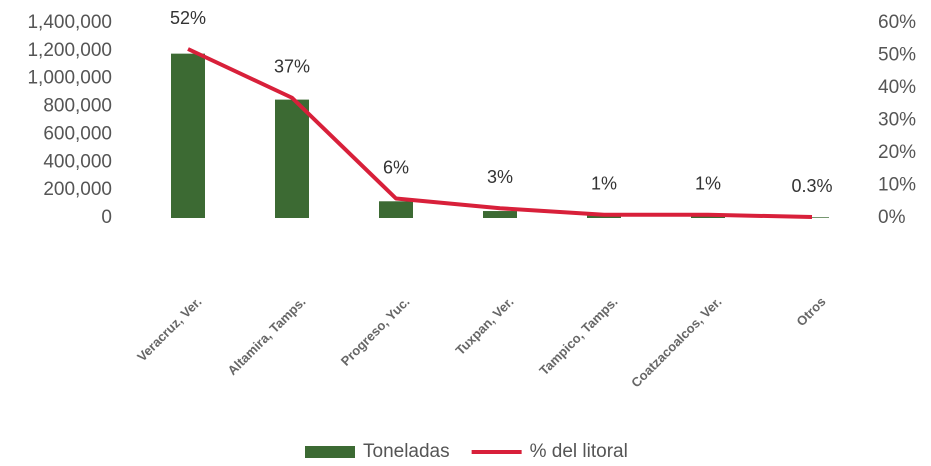 The height and width of the screenshot is (466, 931). What do you see at coordinates (897, 55) in the screenshot?
I see `y2-tick-label: 50%` at bounding box center [897, 55].